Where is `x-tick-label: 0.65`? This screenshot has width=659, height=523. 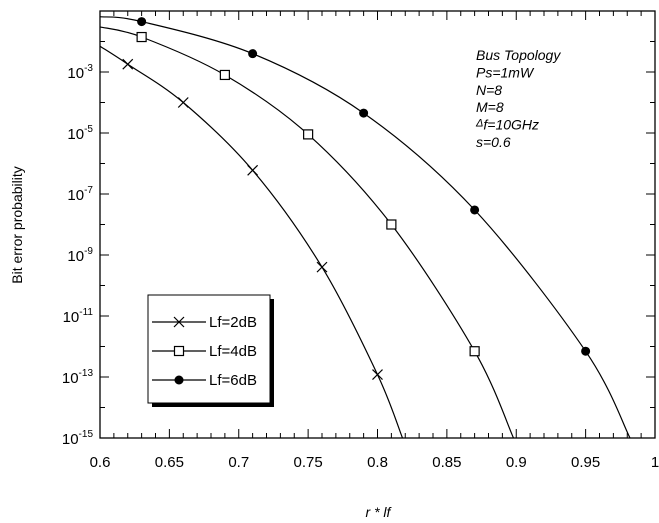 x-tick-label: 0.65 is located at coordinates (169, 462).